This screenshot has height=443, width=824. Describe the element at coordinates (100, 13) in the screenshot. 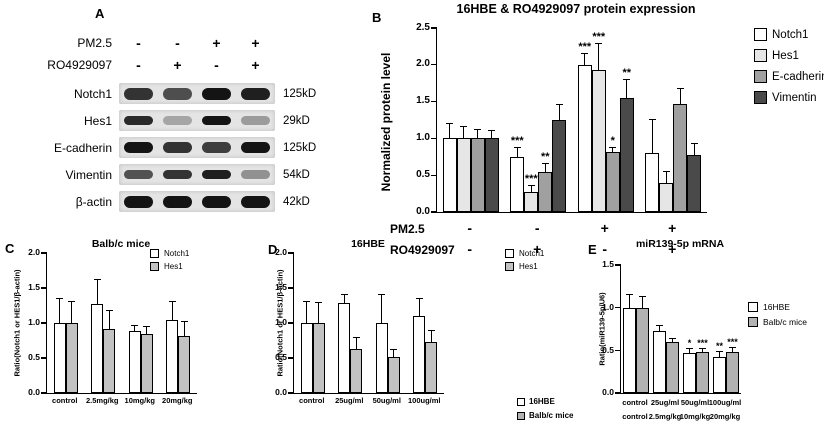

I see `panel-a-label: A` at that location.